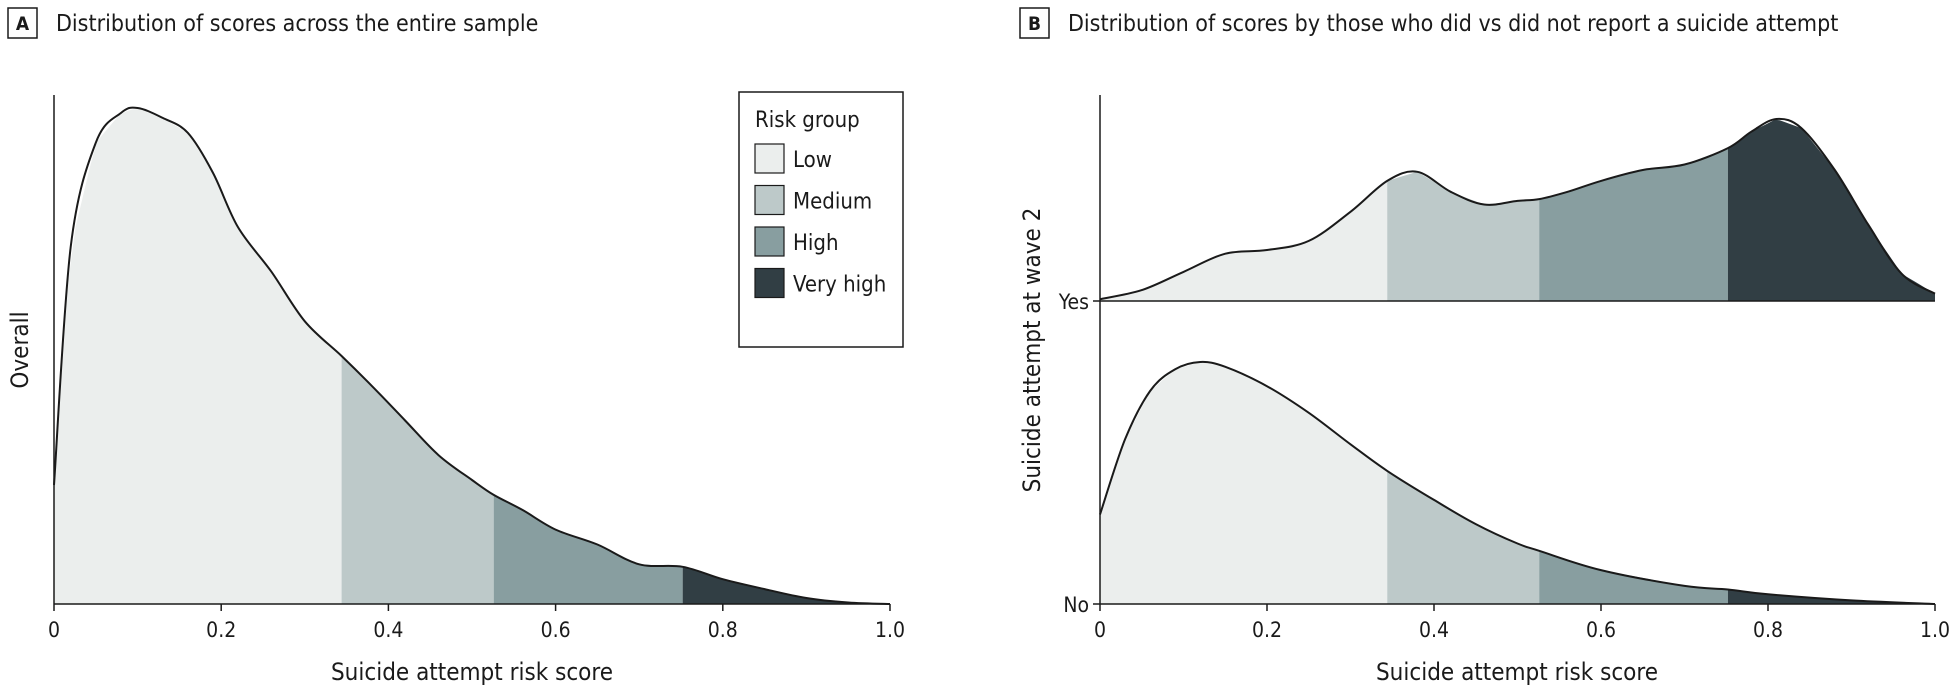  Describe the element at coordinates (1522, 623) in the screenshot. I see `panel-b-x-ticks: 0 0.2 0.4 0.6 0.8 1.0` at that location.